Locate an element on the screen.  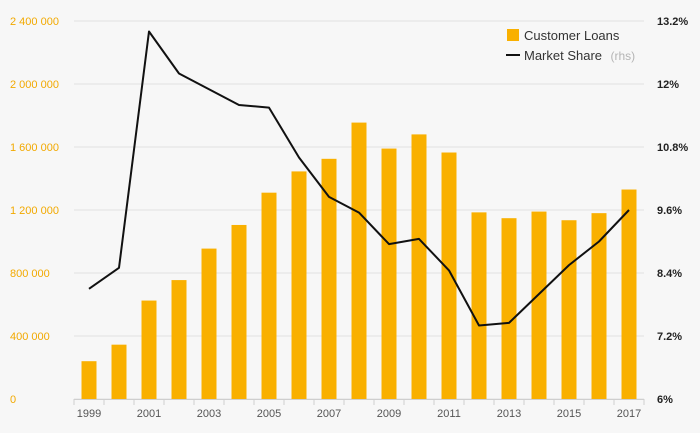
left-tick-label: 2 400 000 is located at coordinates (34, 22).